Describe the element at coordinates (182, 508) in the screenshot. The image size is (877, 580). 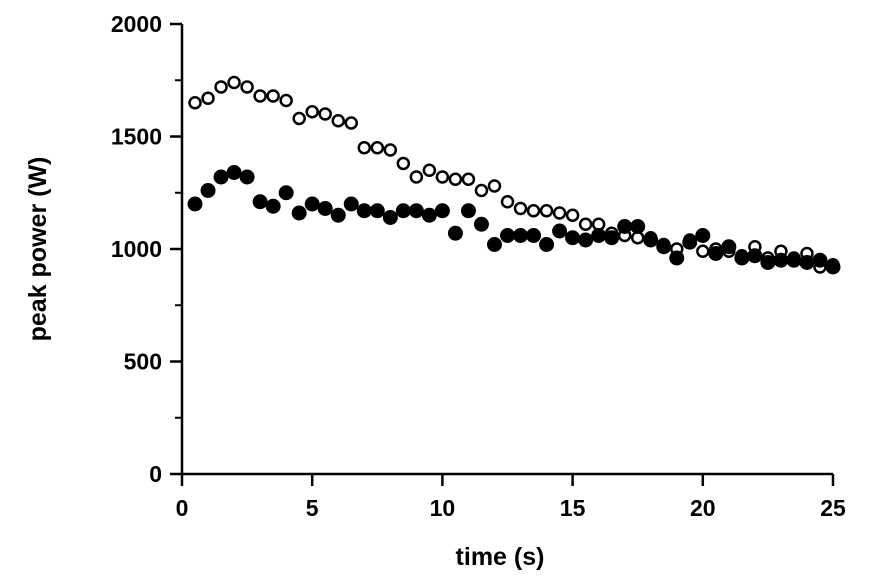
I see `x-tick-label: 0` at that location.